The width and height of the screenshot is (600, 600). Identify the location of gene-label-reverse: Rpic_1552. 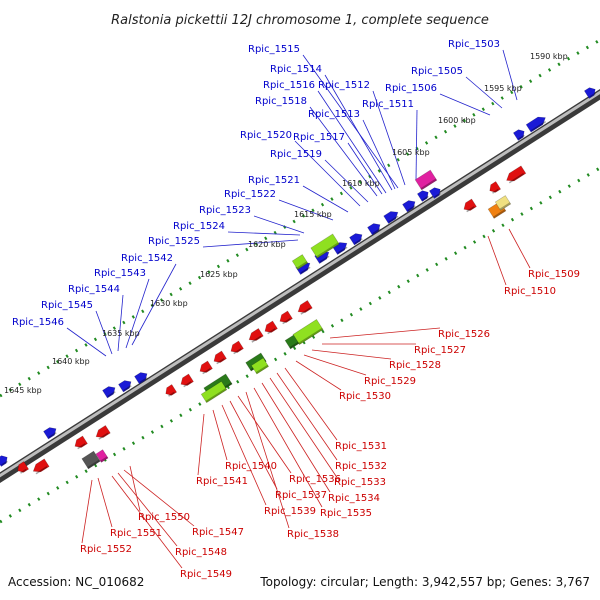
(106, 549).